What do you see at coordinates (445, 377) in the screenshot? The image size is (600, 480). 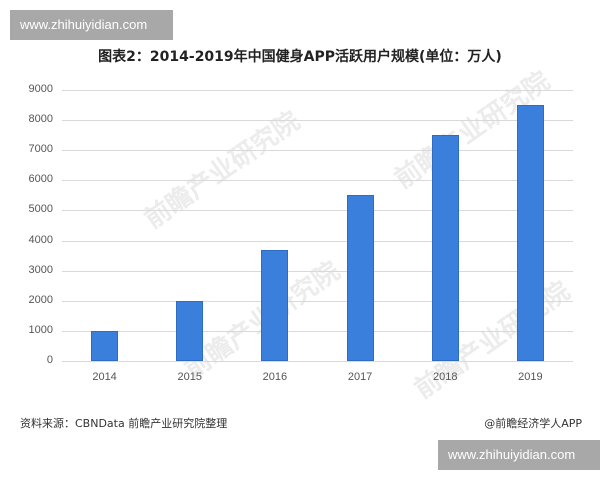 I see `x-tick-label: 2018` at bounding box center [445, 377].